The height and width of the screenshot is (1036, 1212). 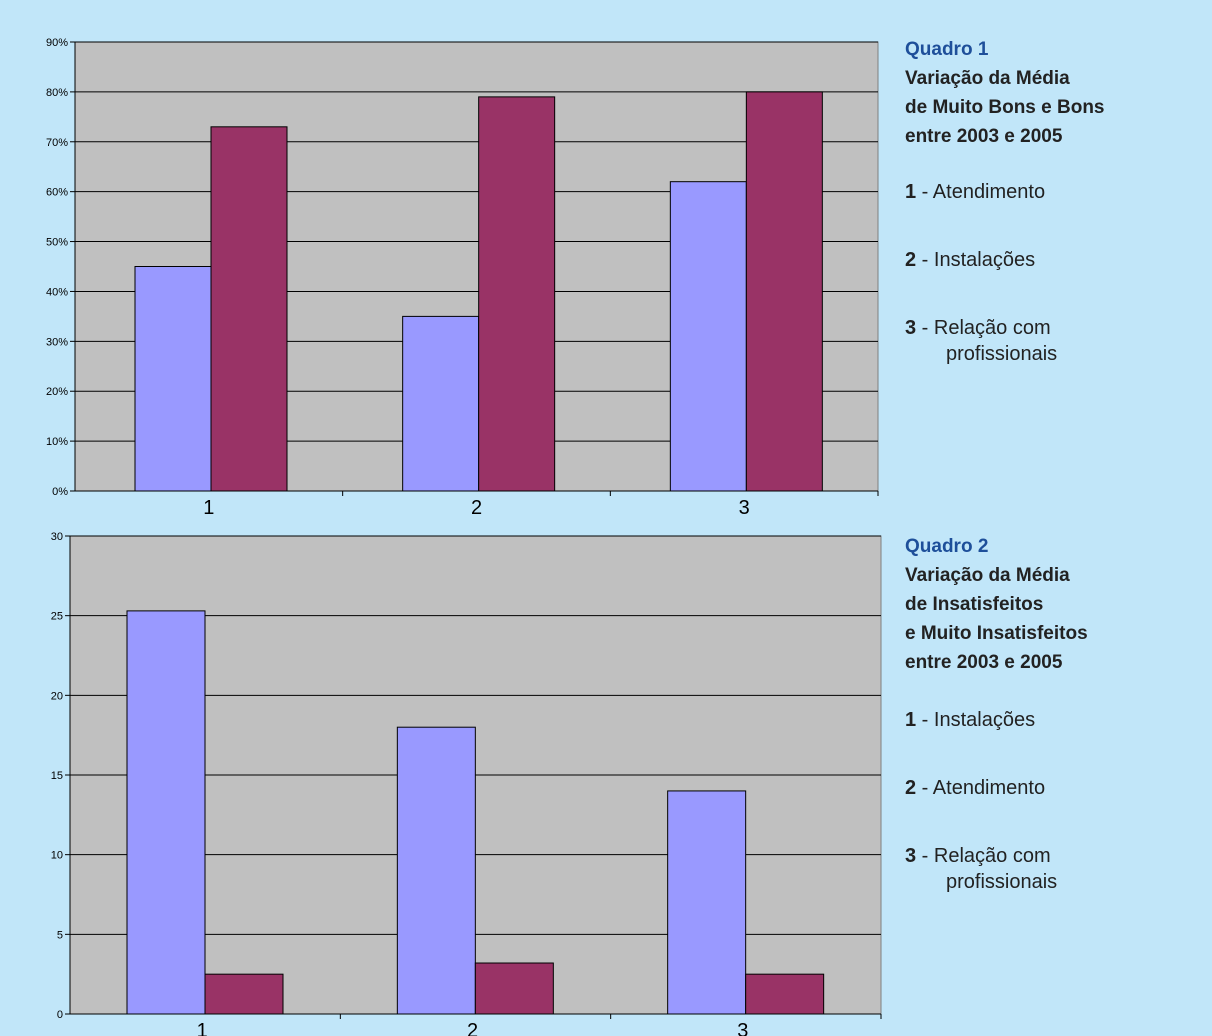 I want to click on caption-title: Quadro 2, so click(x=947, y=546).